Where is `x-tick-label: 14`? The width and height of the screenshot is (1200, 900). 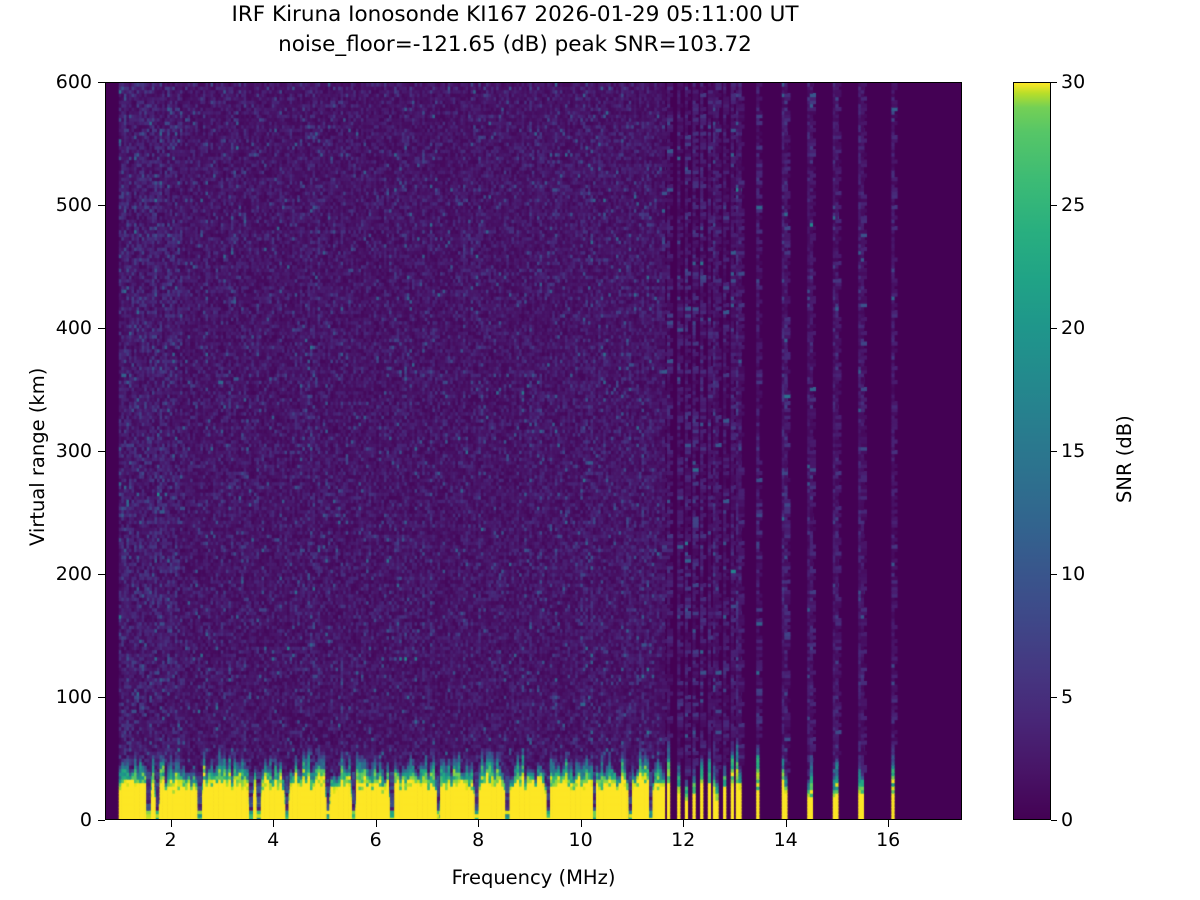 x-tick-label: 14 is located at coordinates (785, 840).